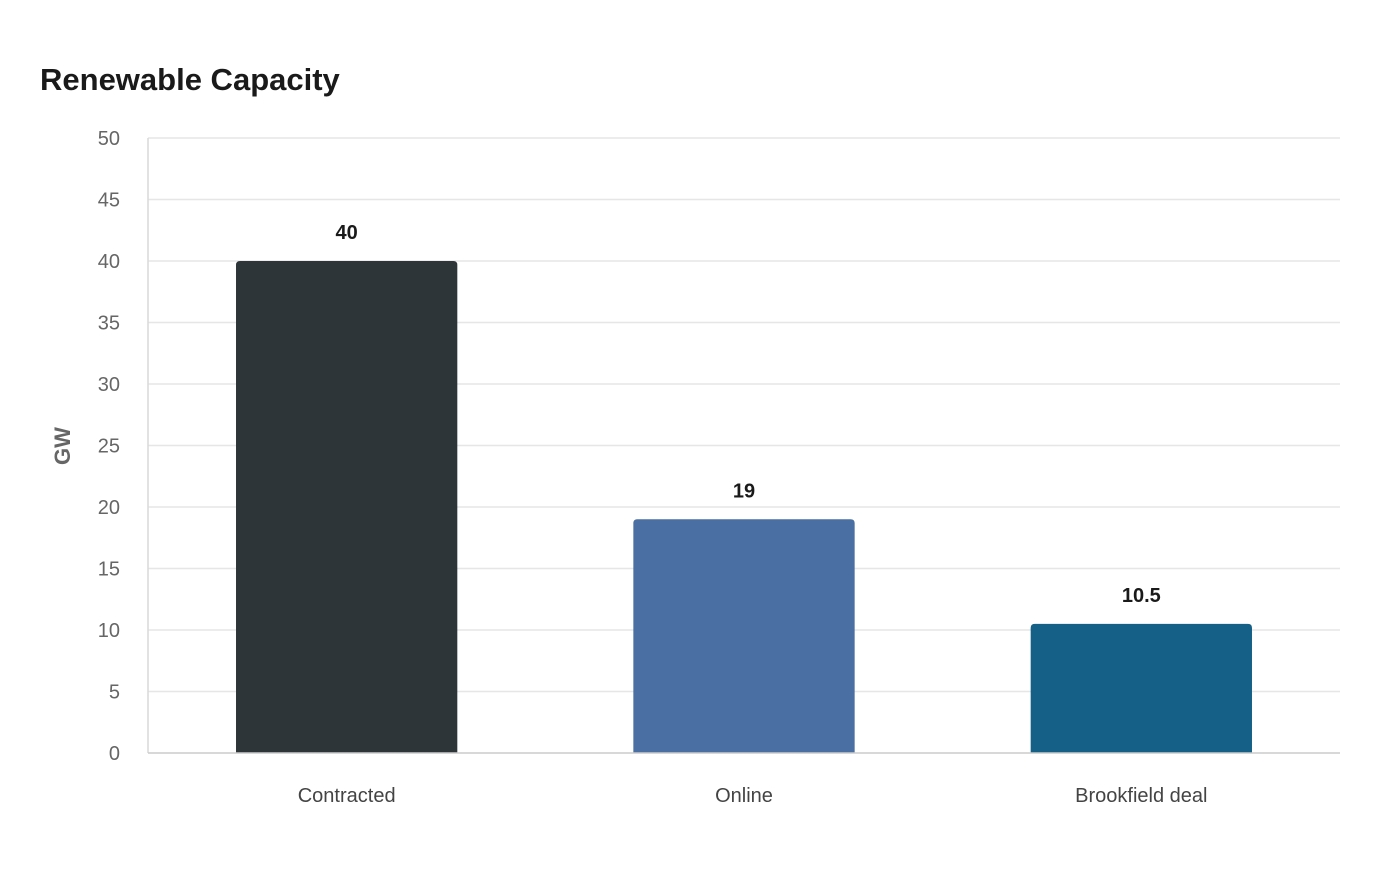 The width and height of the screenshot is (1400, 880). What do you see at coordinates (1141, 796) in the screenshot?
I see `x-category-label: Brookfield deal` at bounding box center [1141, 796].